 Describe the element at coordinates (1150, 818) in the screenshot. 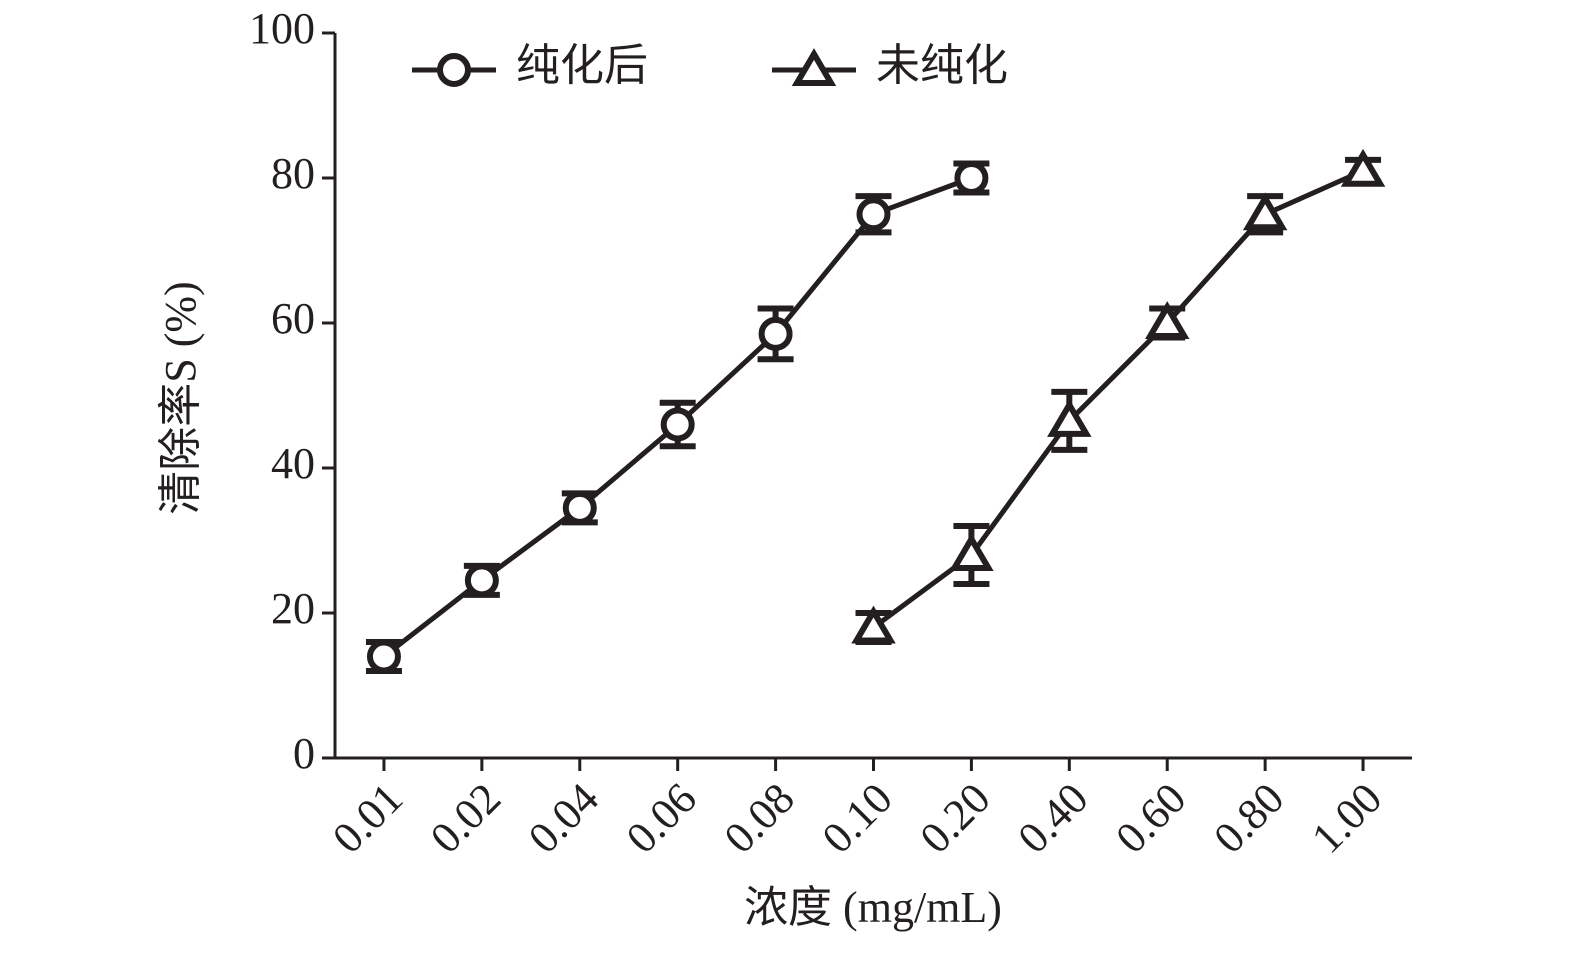

I see `x-tick-label: 0.60` at that location.